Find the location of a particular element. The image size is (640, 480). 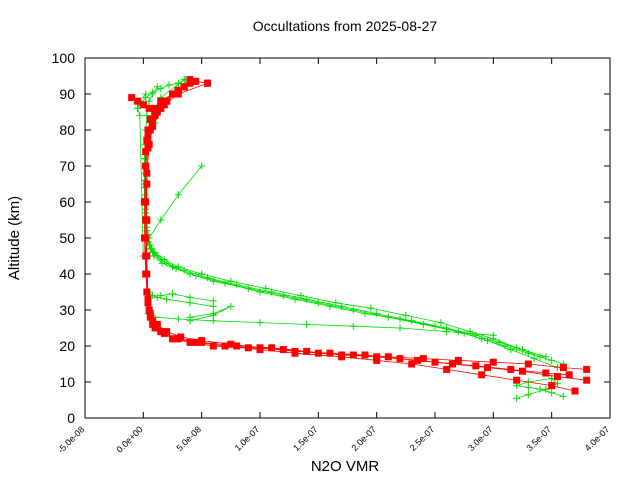

y-tick-label: 50 is located at coordinates (67, 238).